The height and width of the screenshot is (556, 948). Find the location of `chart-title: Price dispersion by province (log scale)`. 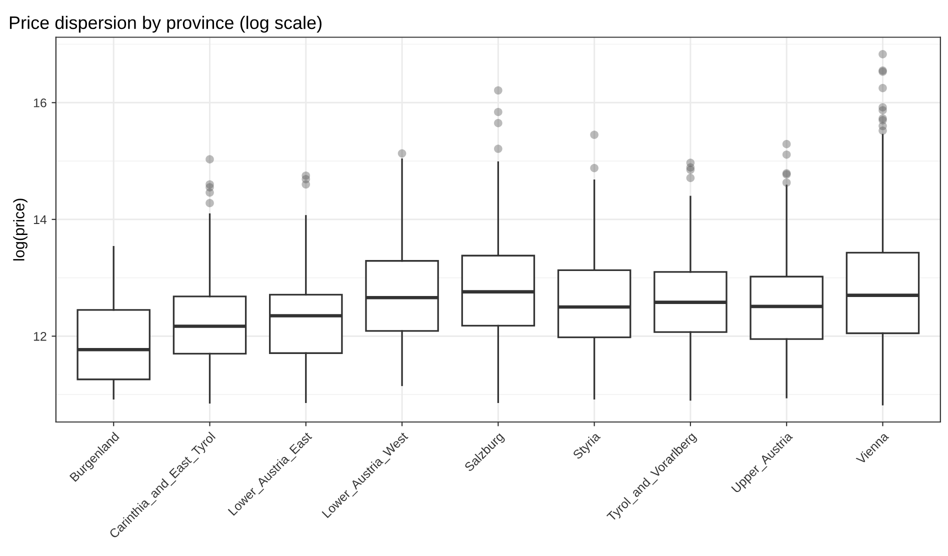

chart-title: Price dispersion by province (log scale) is located at coordinates (166, 24).